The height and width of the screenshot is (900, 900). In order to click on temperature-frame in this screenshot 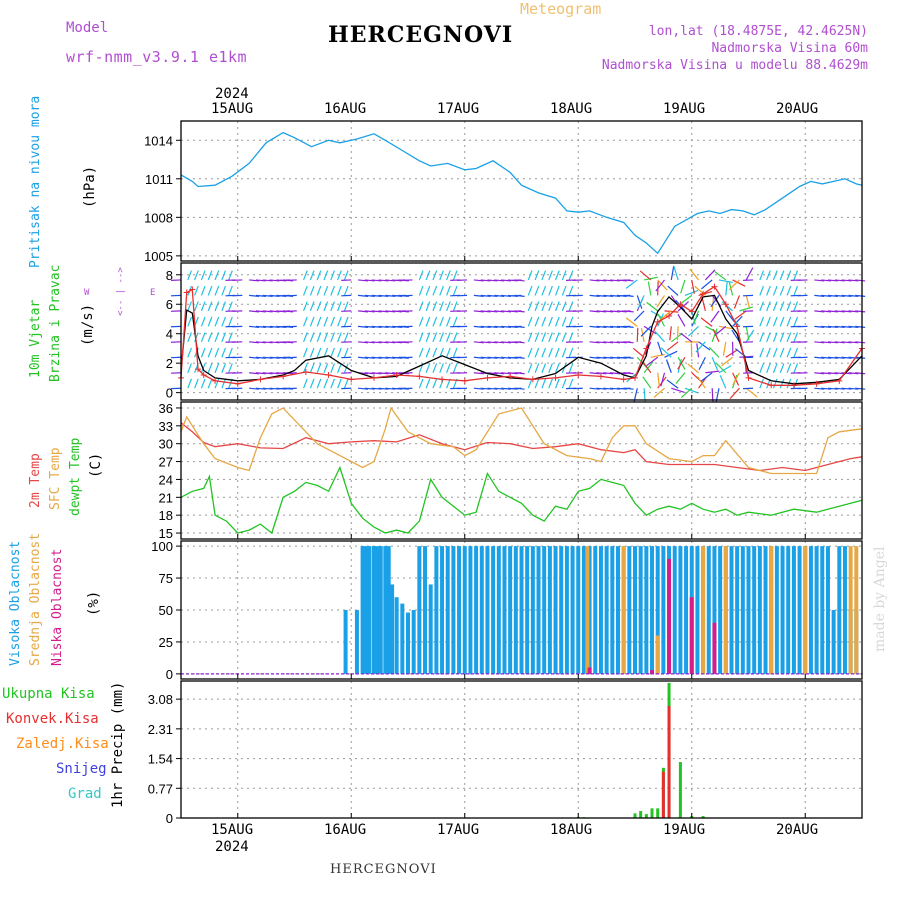, I will do `click(521, 470)`.